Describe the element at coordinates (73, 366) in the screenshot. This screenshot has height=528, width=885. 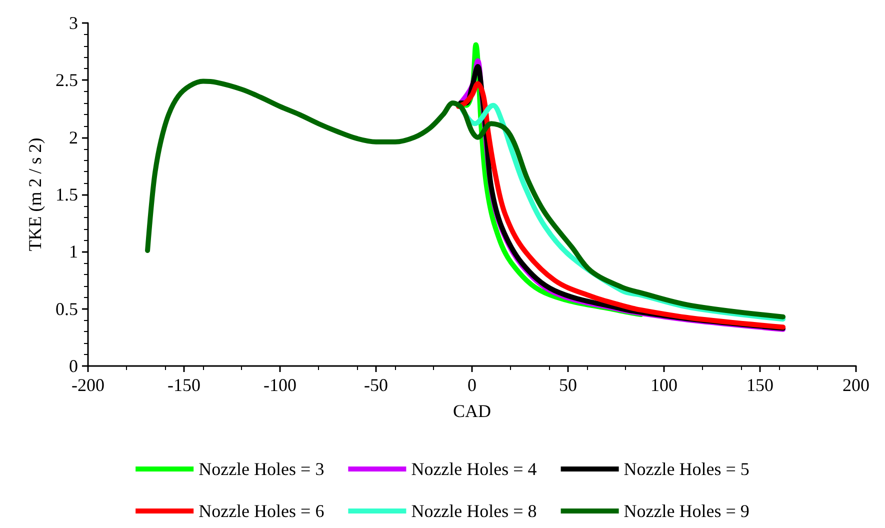
I see `y-tick-label: 0` at that location.